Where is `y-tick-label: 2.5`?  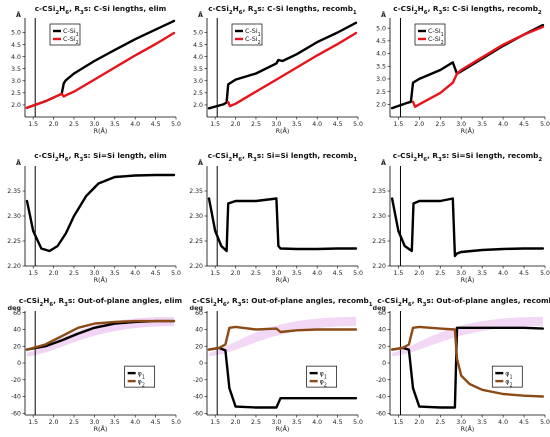
y-tick-label: 2.5 is located at coordinates (16, 93).